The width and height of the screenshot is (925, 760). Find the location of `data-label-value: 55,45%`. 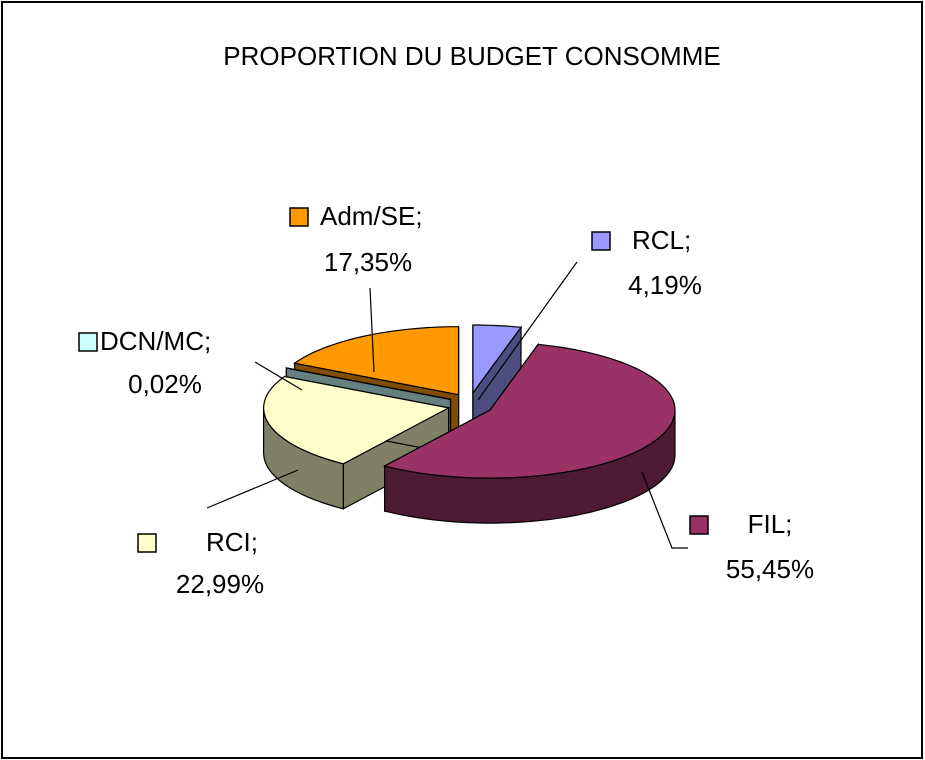

data-label-value: 55,45% is located at coordinates (770, 569).